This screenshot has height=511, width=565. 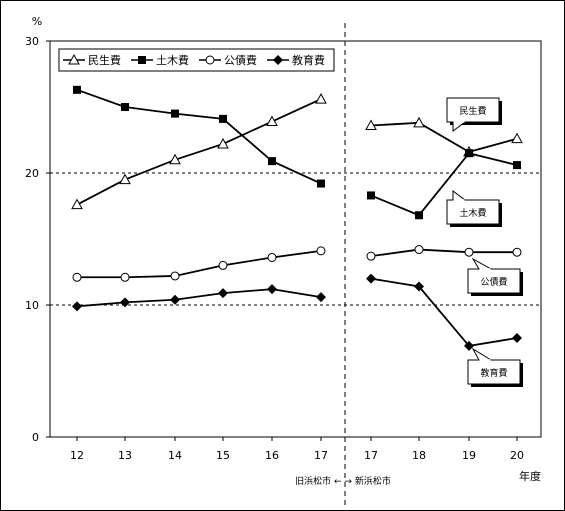 What do you see at coordinates (297, 449) in the screenshot?
I see `x-tick-labels: 12 13 14 15 16 17 17 18 19 20` at bounding box center [297, 449].